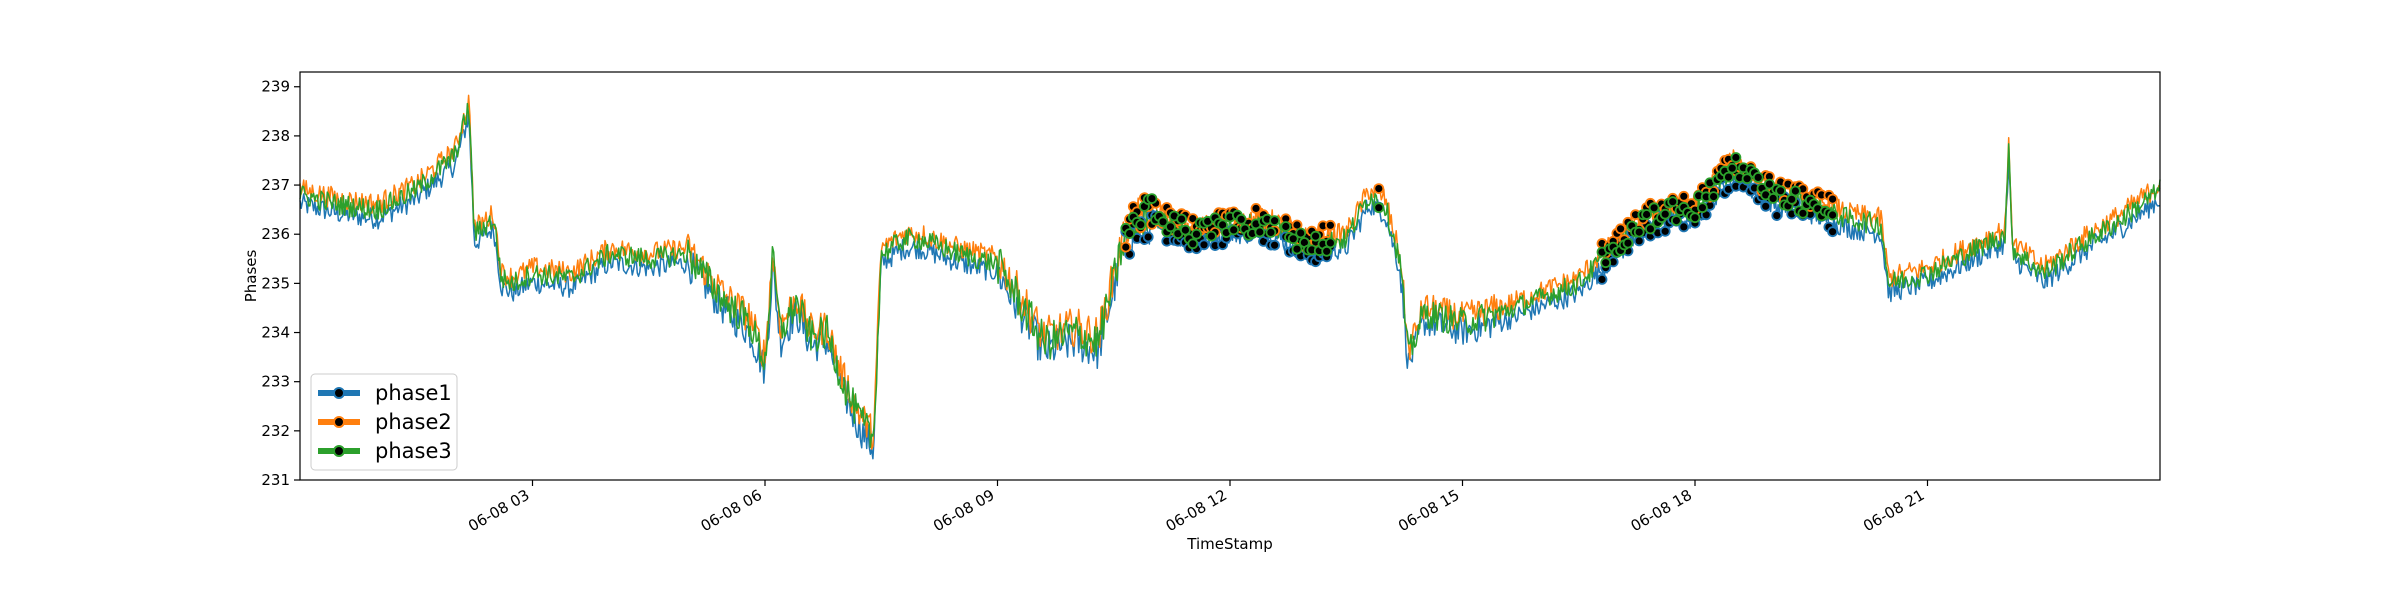 The width and height of the screenshot is (2400, 600). Describe the element at coordinates (413, 451) in the screenshot. I see `legend-label-phase3: phase3` at that location.